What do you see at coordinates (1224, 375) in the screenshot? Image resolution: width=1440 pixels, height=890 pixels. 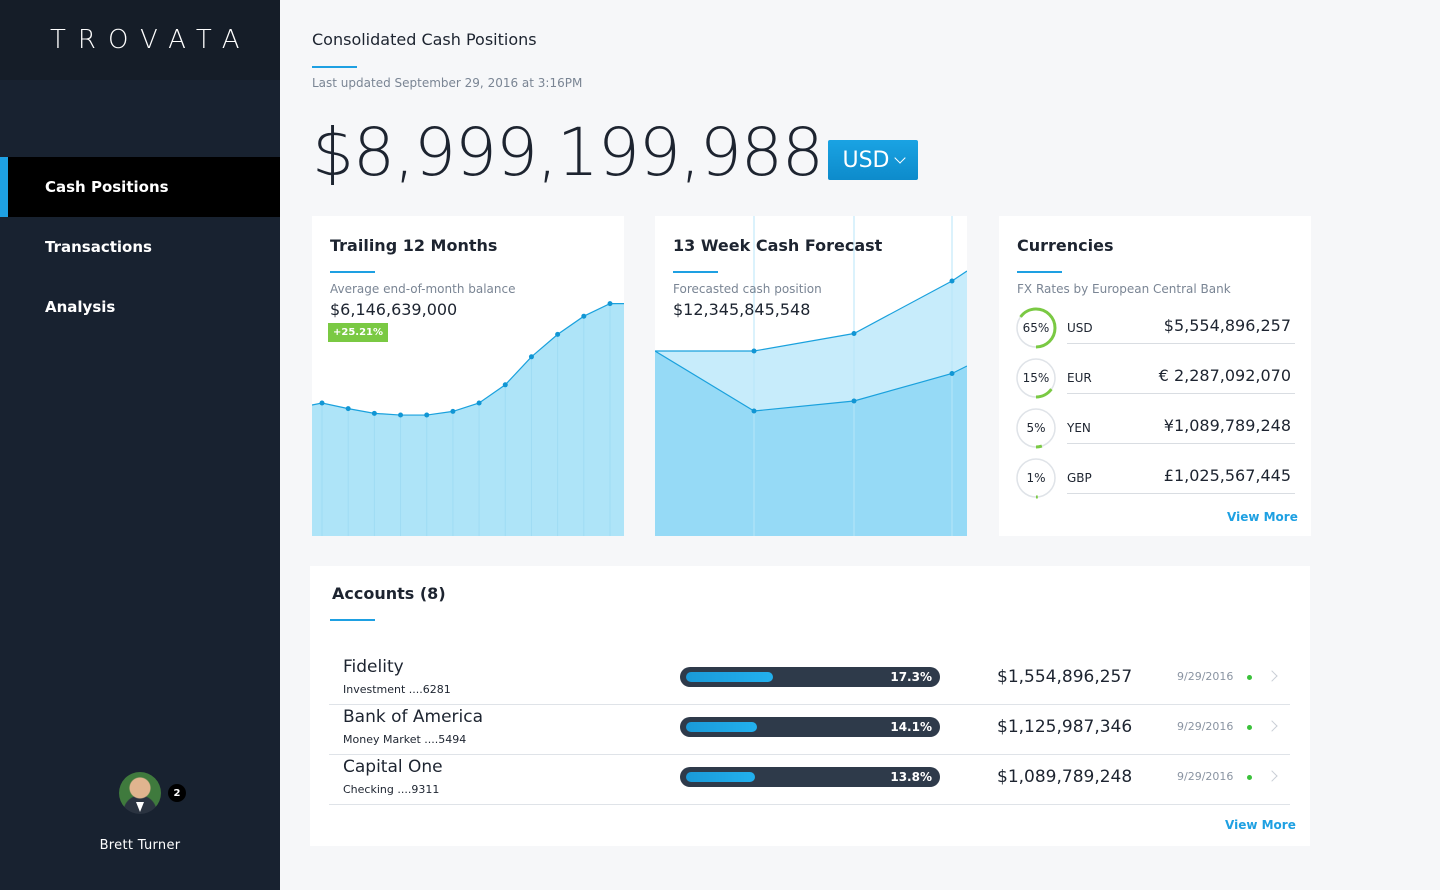 I see `currency-amount: € 2,287,092,070` at bounding box center [1224, 375].